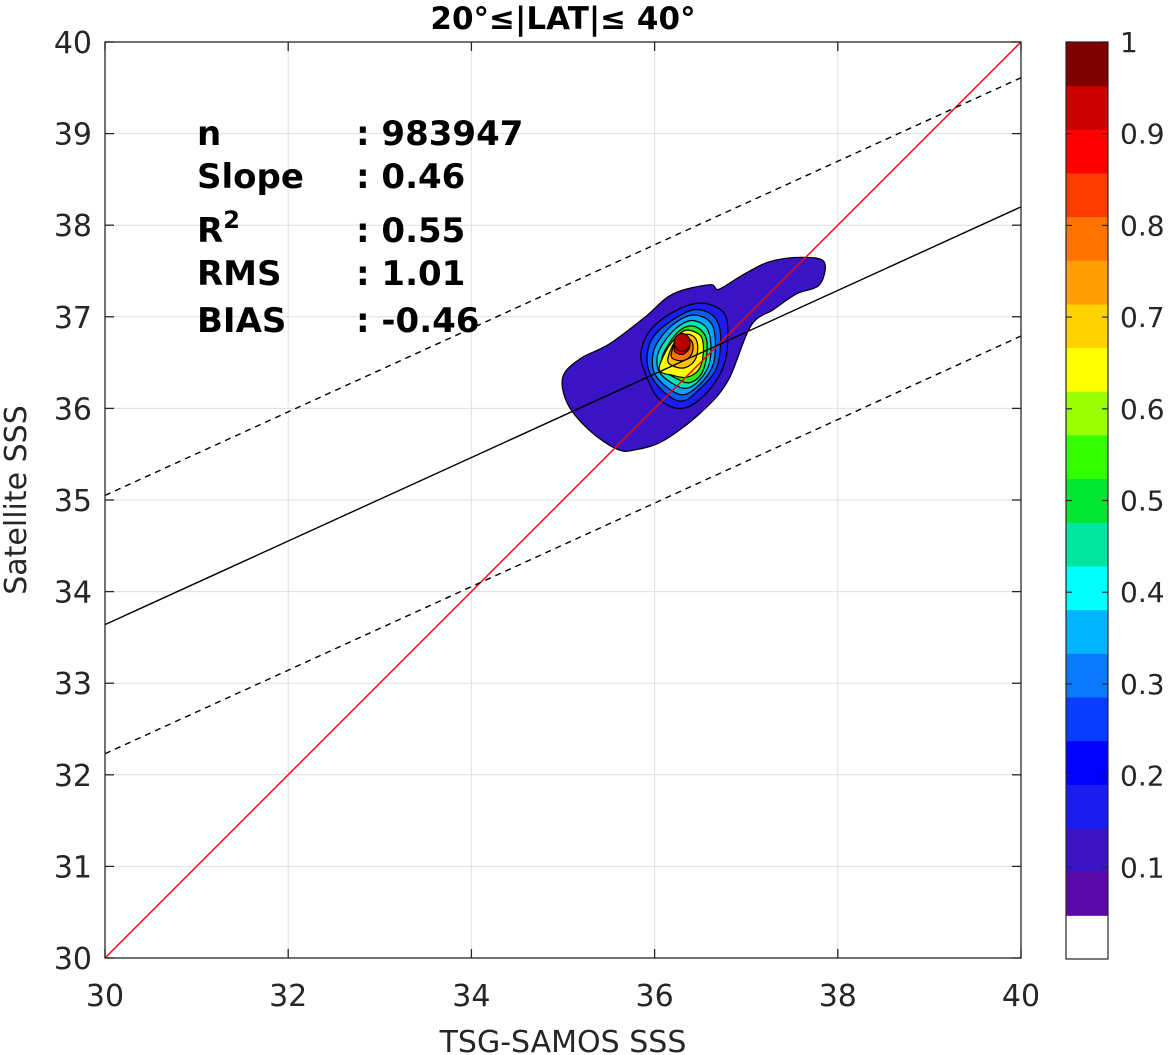  Describe the element at coordinates (1142, 501) in the screenshot. I see `colorbar-tick-label: 0.5` at that location.